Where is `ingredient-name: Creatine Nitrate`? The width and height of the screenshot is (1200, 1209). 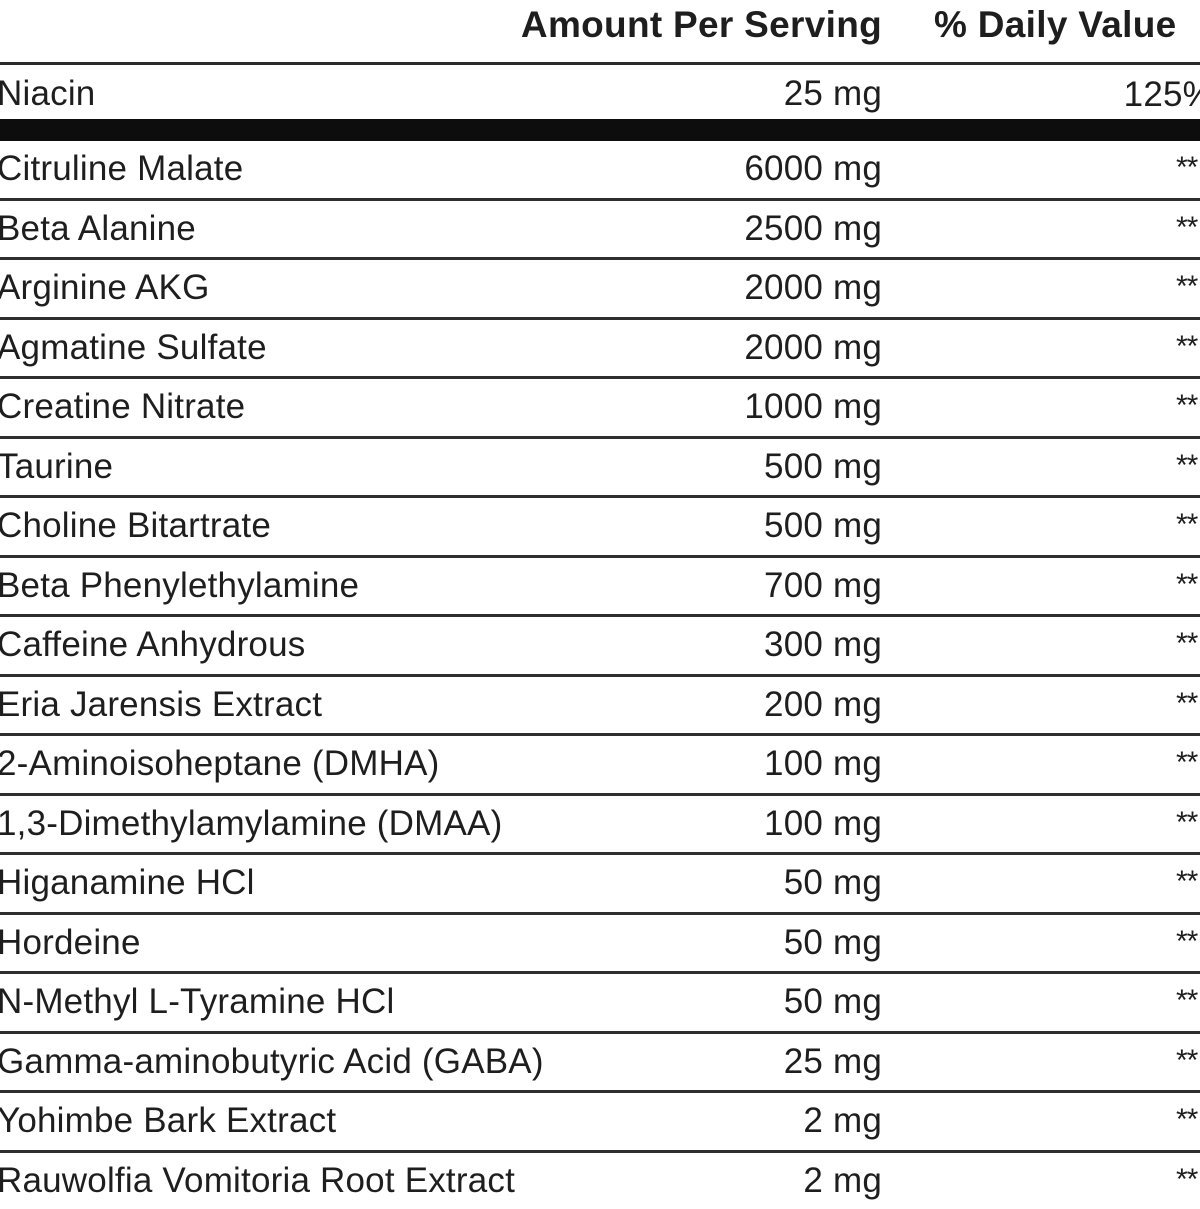 ingredient-name: Creatine Nitrate is located at coordinates (122, 407).